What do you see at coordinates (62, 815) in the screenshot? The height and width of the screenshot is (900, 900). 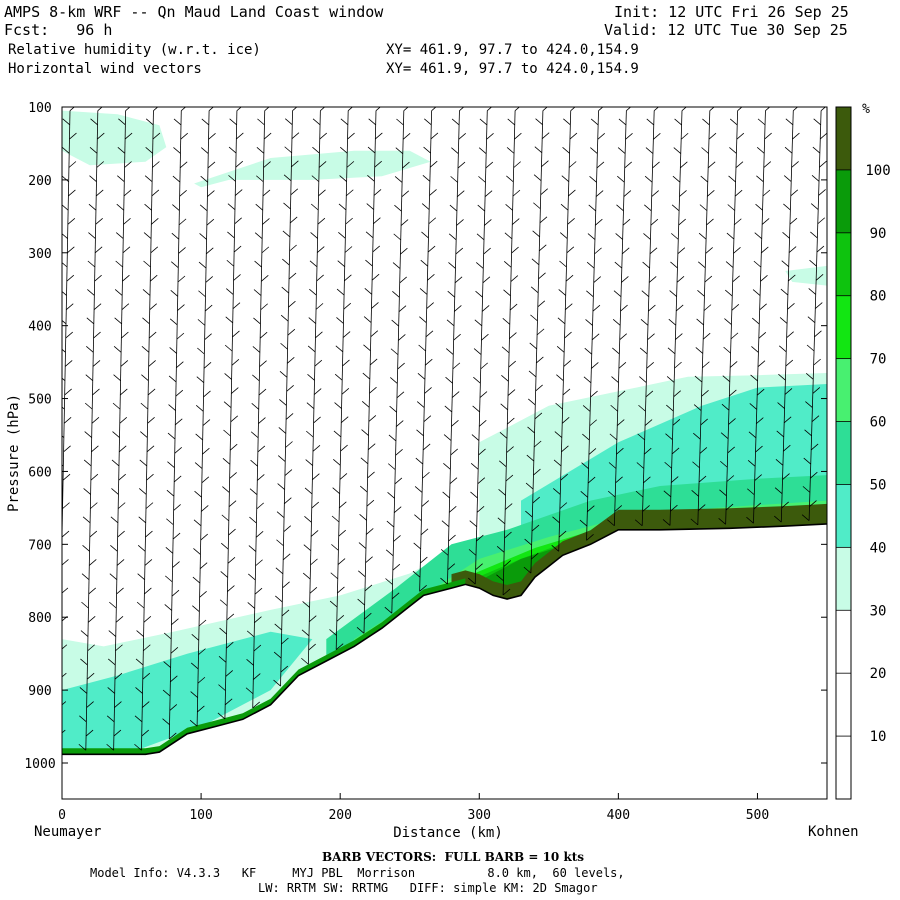 I see `x-tick-label: 0` at bounding box center [62, 815].